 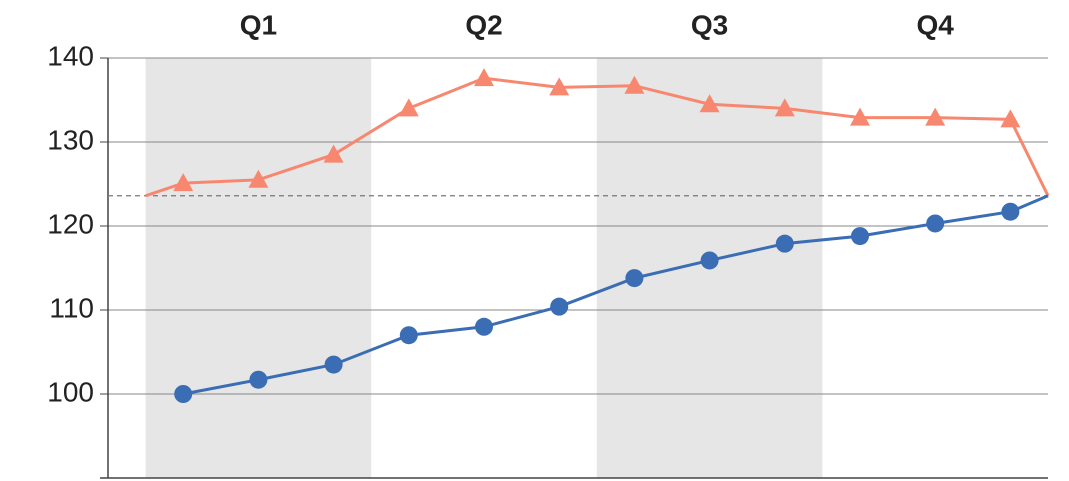 I want to click on y-tick-label: 120, so click(x=70, y=223).